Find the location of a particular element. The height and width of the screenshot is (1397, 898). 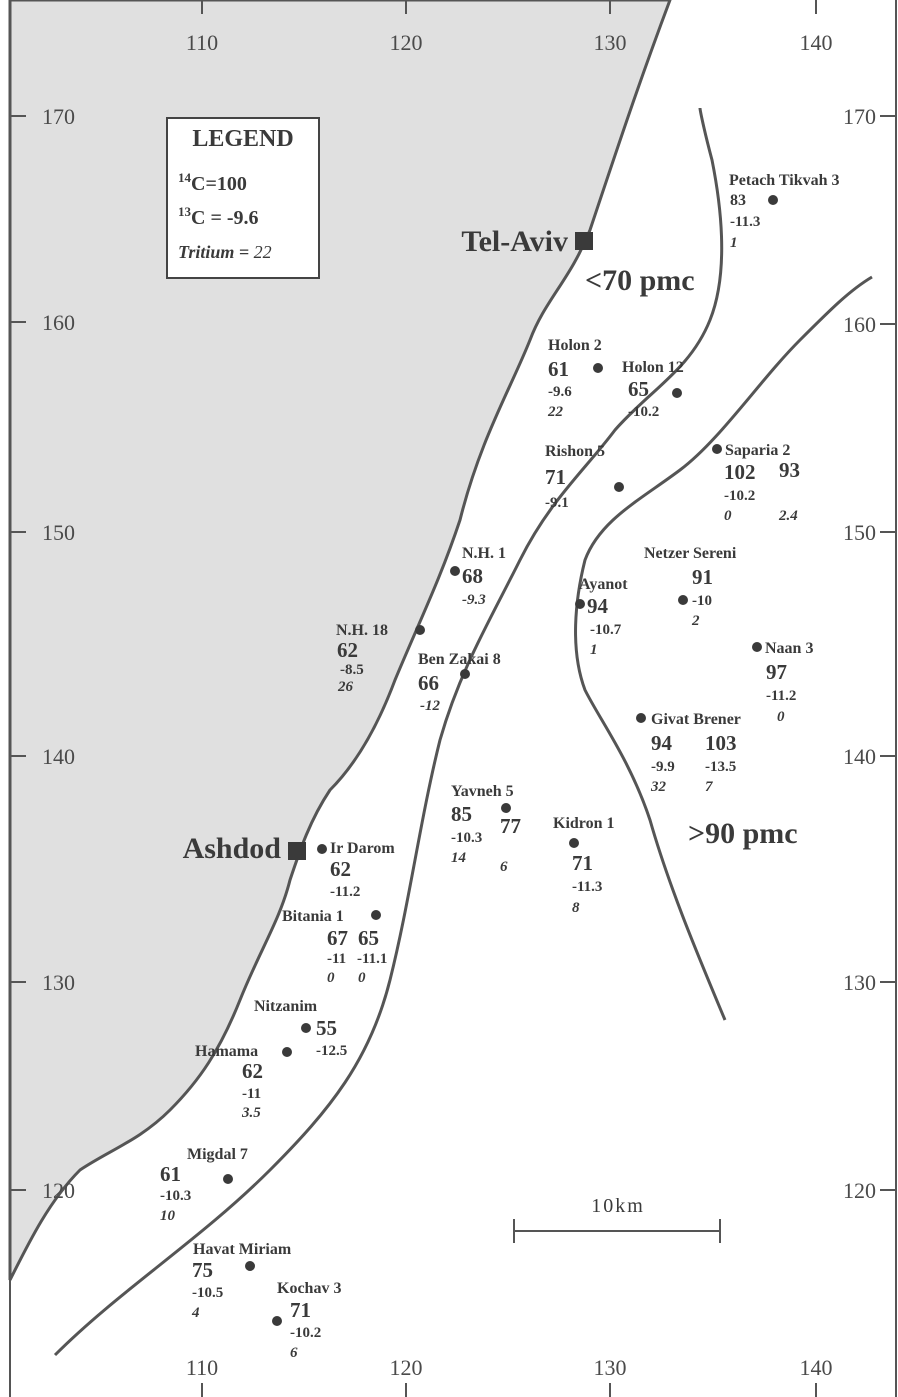

well-tritium: 2 is located at coordinates (695, 621).